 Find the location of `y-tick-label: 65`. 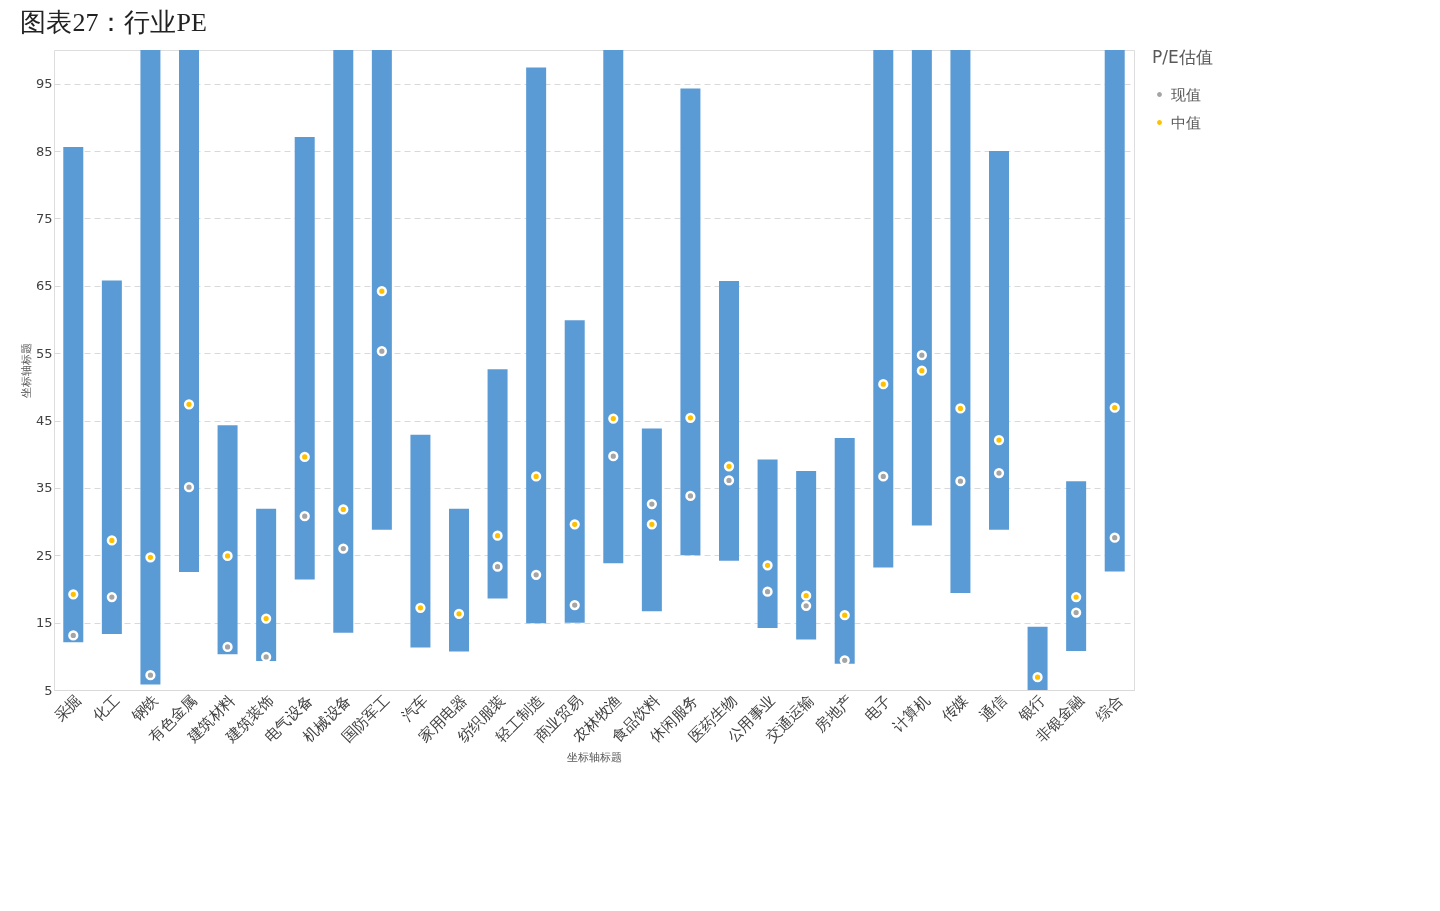

y-tick-label: 65 is located at coordinates (44, 286).